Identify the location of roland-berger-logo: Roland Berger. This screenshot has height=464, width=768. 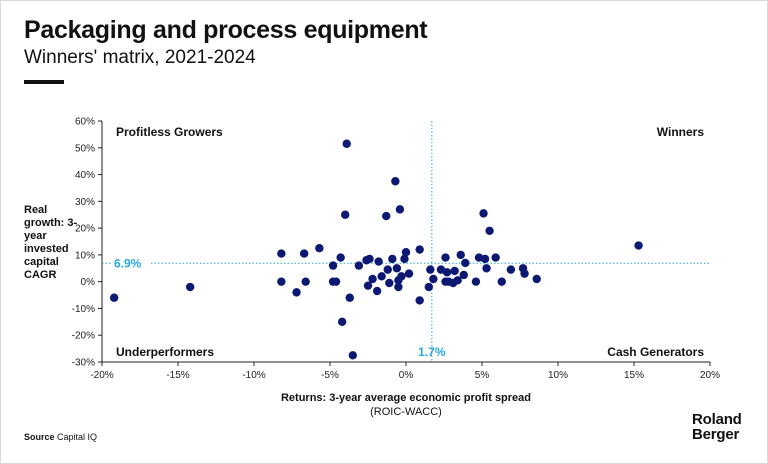
(717, 427).